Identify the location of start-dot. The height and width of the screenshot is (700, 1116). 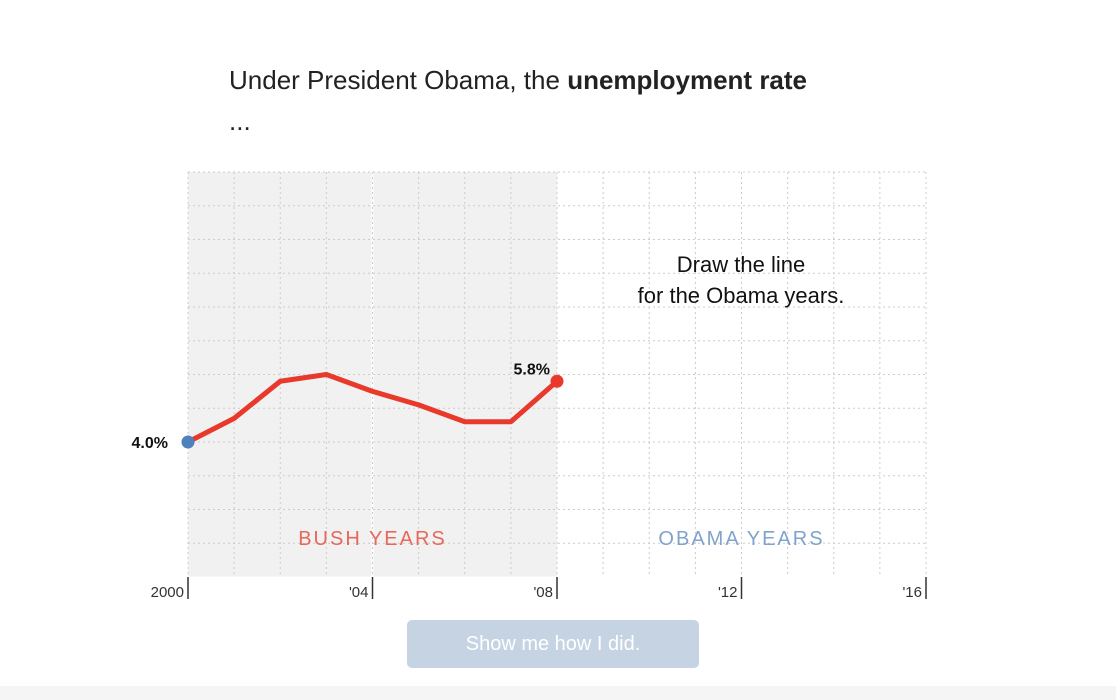
(188, 442).